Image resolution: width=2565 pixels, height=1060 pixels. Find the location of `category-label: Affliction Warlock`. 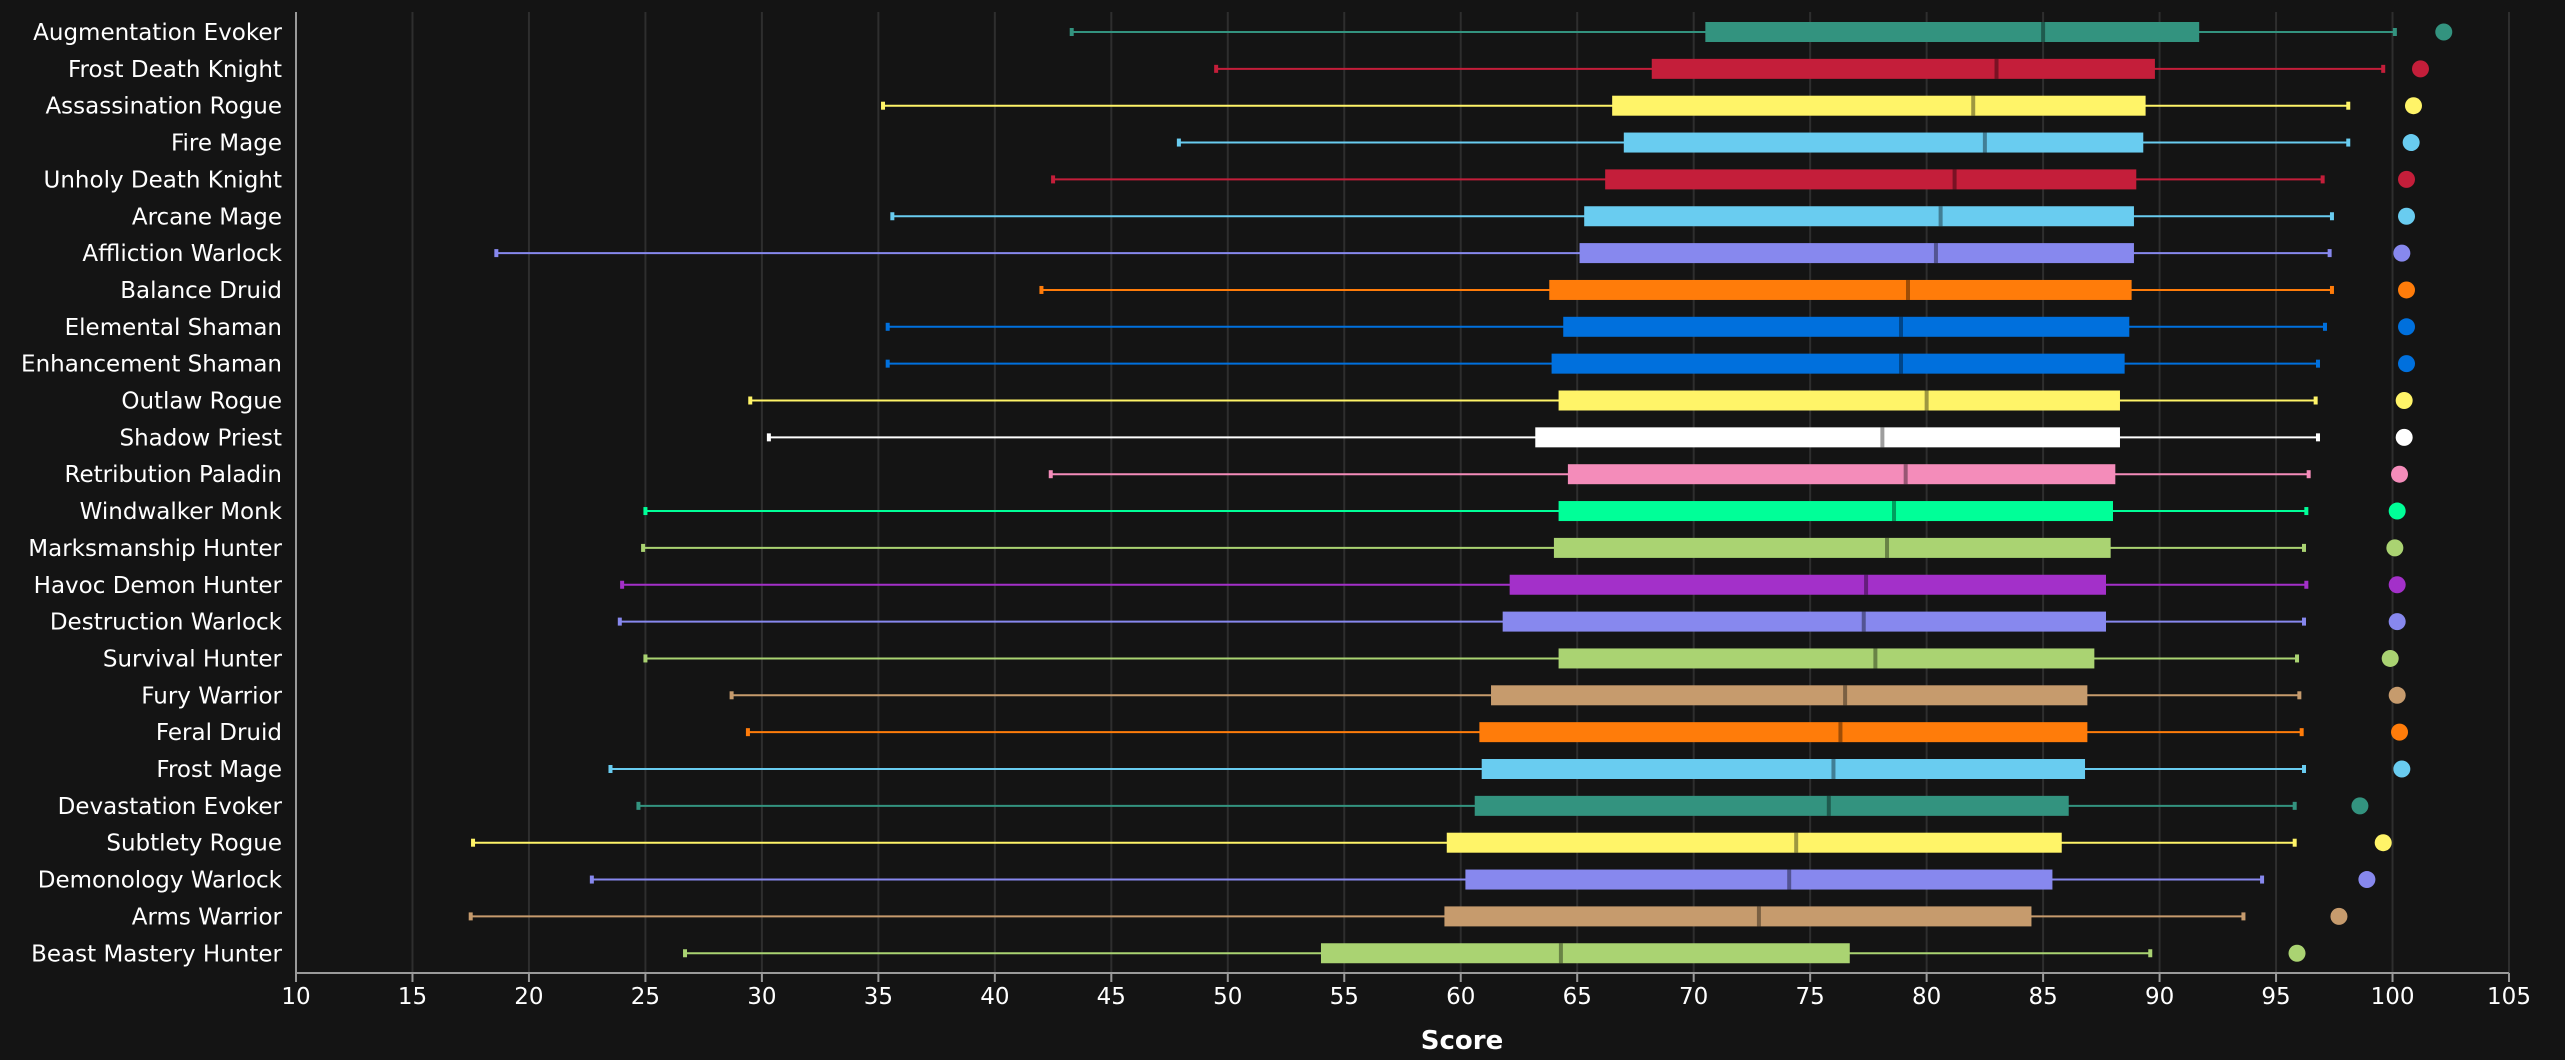

category-label: Affliction Warlock is located at coordinates (182, 254).